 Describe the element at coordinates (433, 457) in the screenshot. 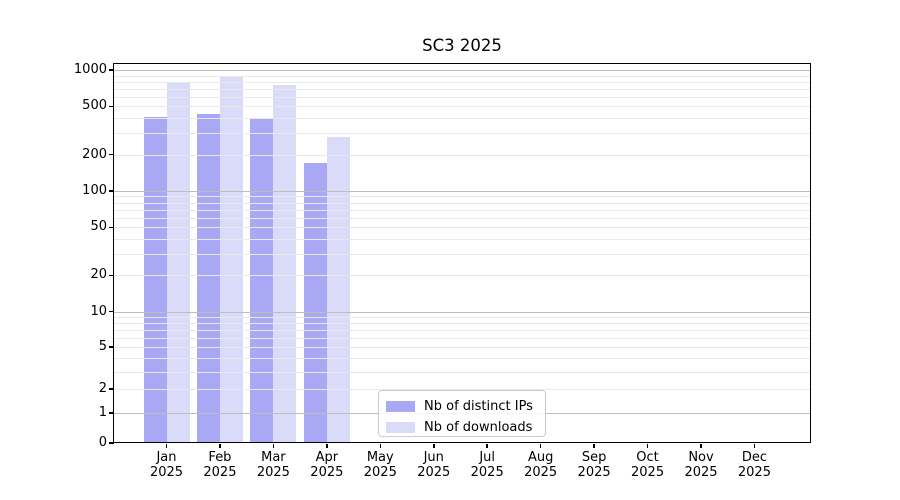

I see `x-tick-month: Jun` at that location.